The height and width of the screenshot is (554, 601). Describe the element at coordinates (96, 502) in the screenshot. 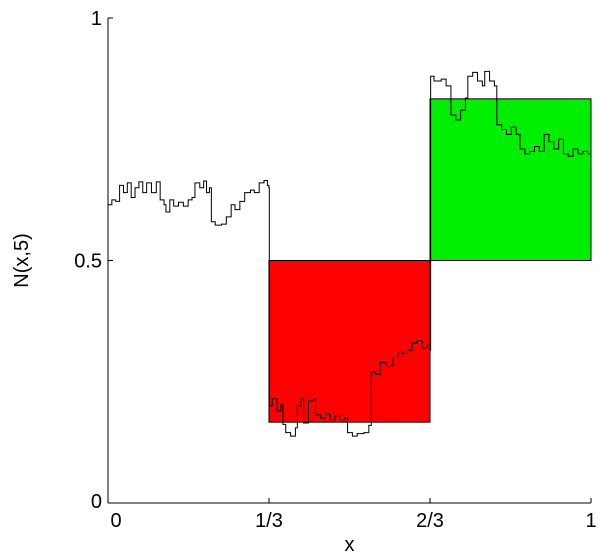

I see `y-tick-label: 0` at that location.